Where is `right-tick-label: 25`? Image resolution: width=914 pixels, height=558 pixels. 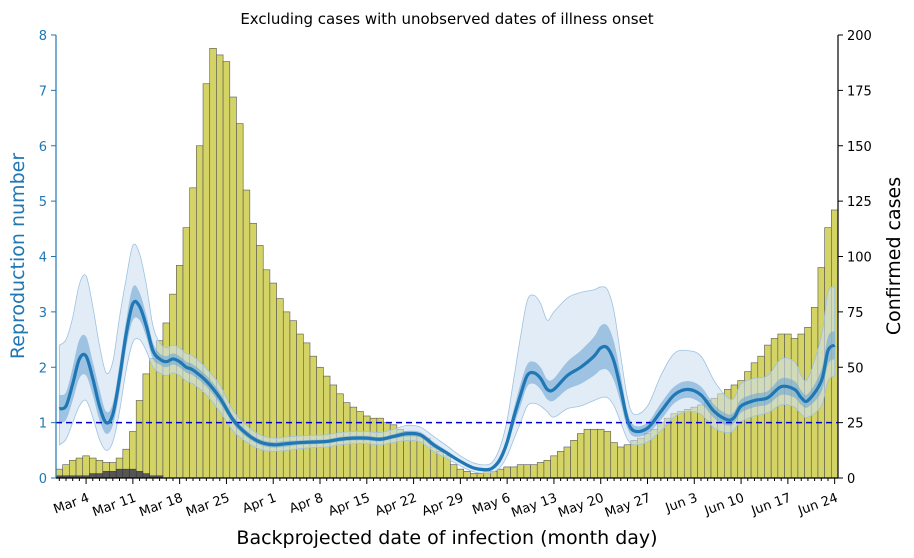
right-tick-label: 25 is located at coordinates (855, 424).